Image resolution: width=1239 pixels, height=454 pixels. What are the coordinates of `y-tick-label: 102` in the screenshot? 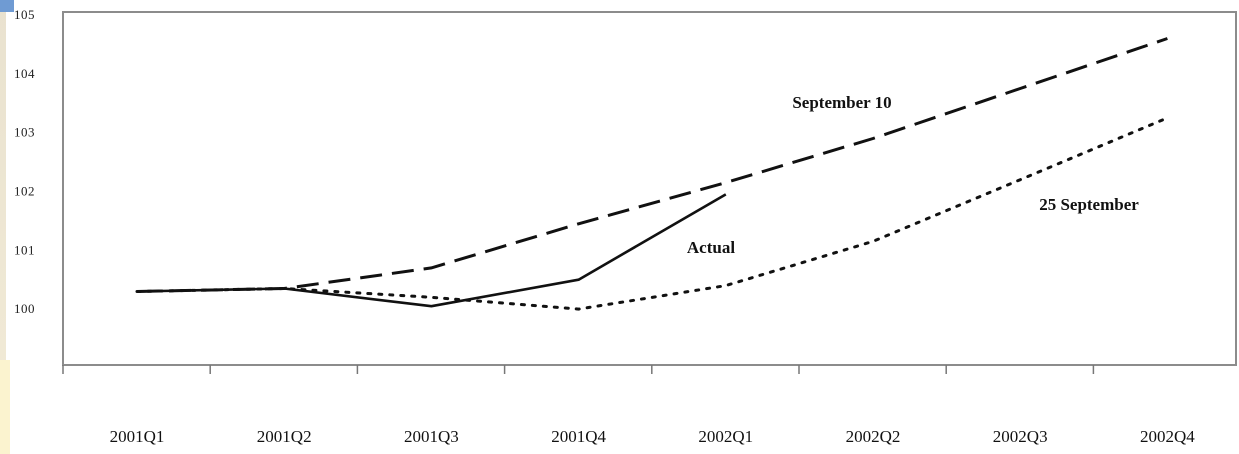 It's located at (24, 190).